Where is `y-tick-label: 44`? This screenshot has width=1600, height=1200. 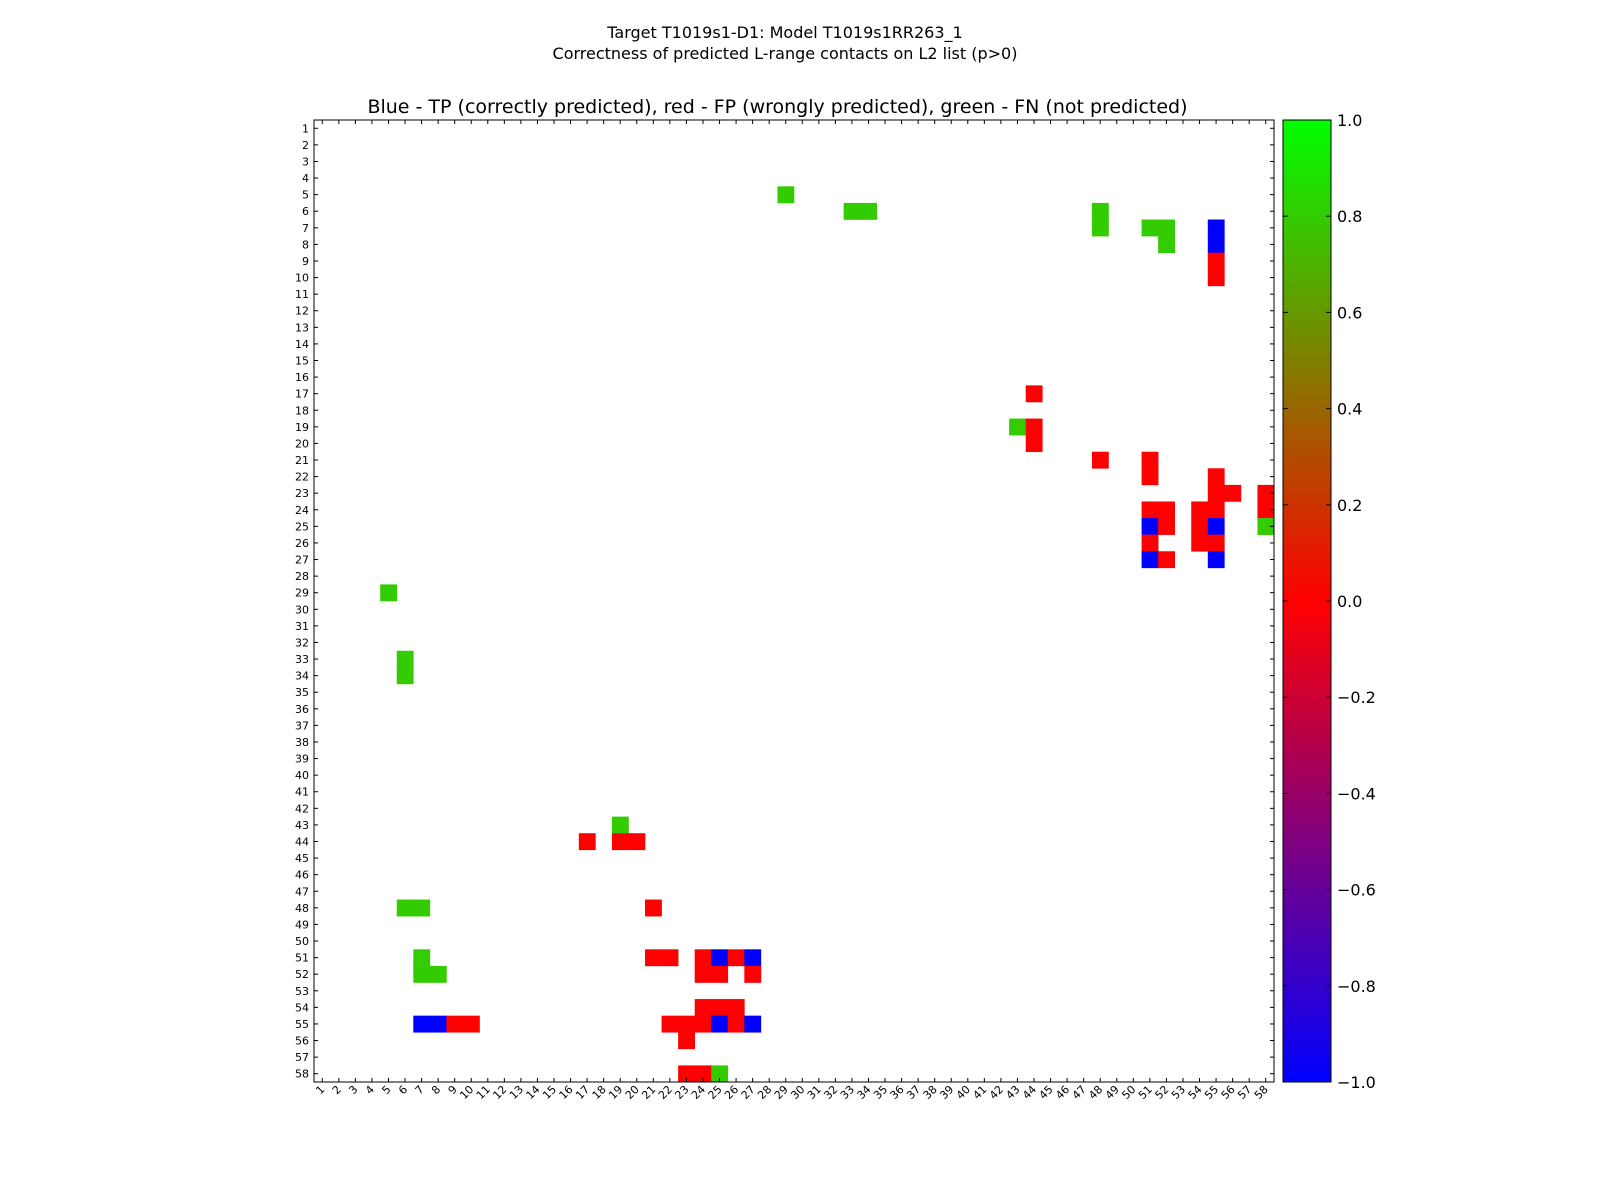 y-tick-label: 44 is located at coordinates (302, 842).